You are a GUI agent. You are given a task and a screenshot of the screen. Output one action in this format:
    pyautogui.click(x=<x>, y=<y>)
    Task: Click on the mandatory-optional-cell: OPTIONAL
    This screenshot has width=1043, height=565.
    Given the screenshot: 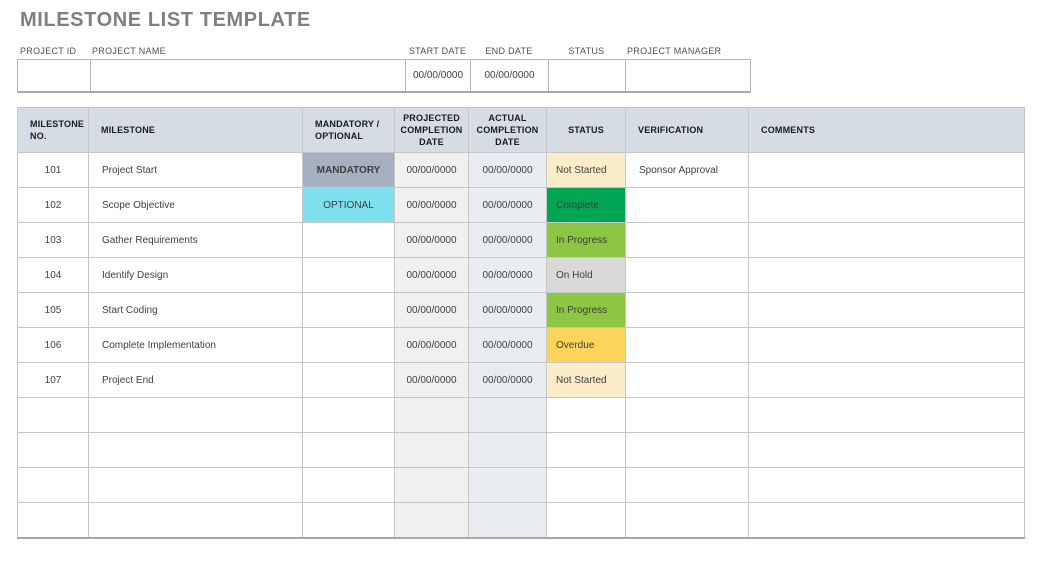 What is the action you would take?
    pyautogui.click(x=348, y=205)
    